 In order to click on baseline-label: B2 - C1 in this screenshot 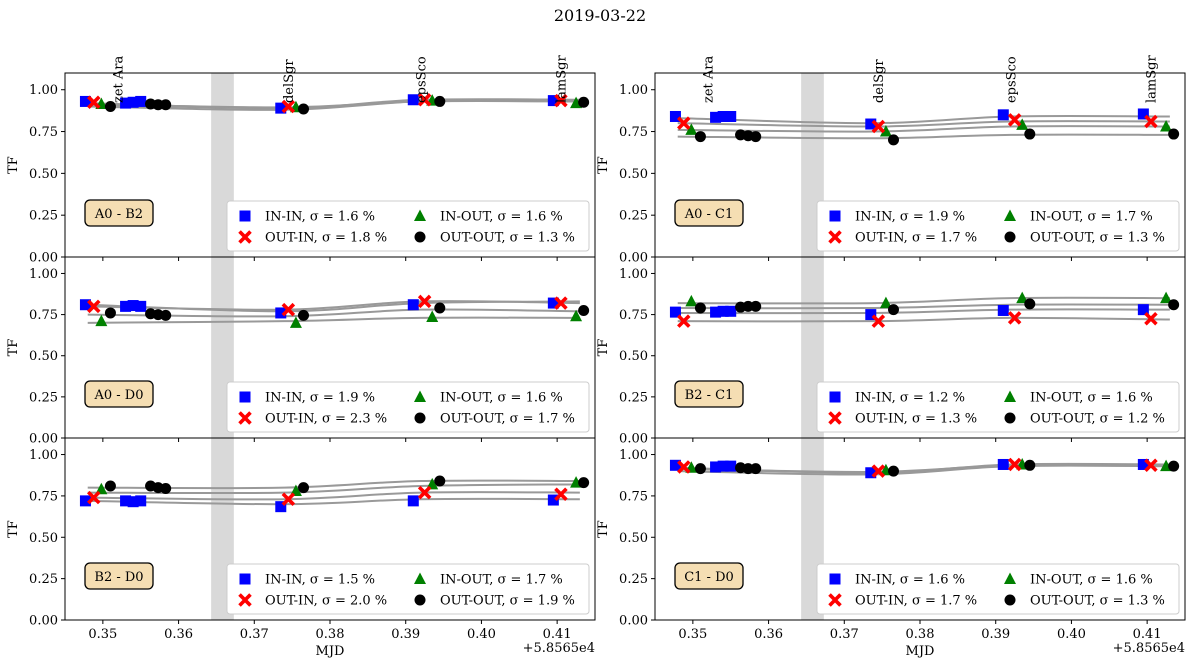, I will do `click(709, 395)`.